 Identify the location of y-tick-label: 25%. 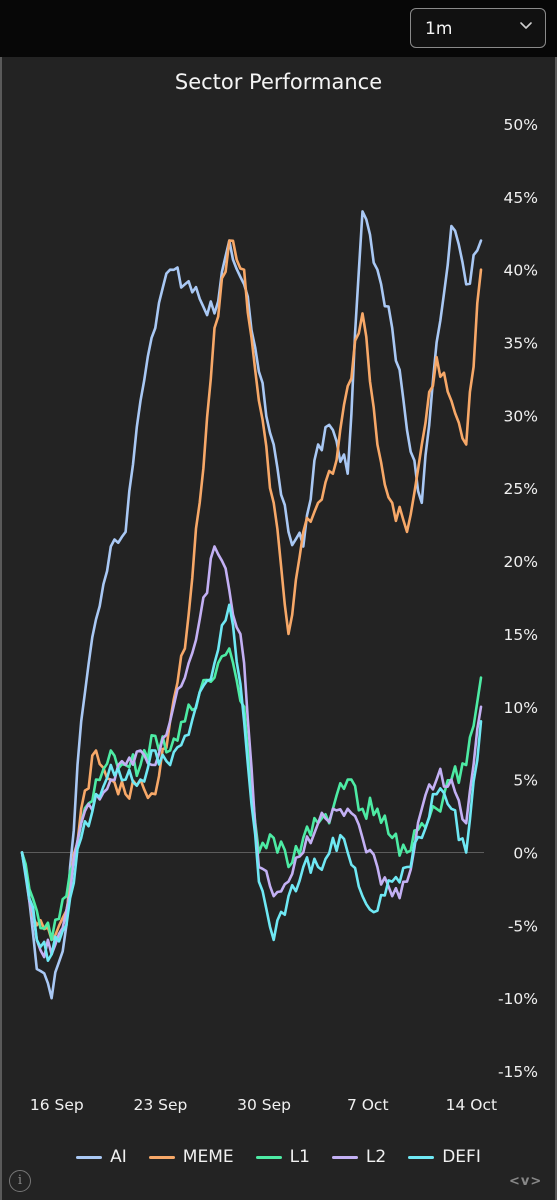
(521, 489).